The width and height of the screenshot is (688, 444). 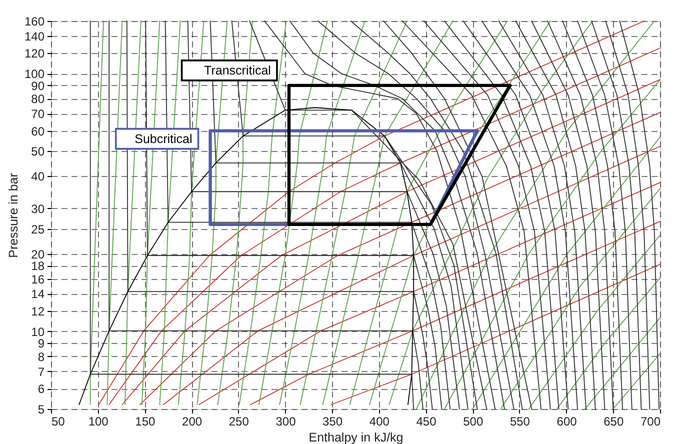 I want to click on y-tick-label: 60, so click(x=38, y=131).